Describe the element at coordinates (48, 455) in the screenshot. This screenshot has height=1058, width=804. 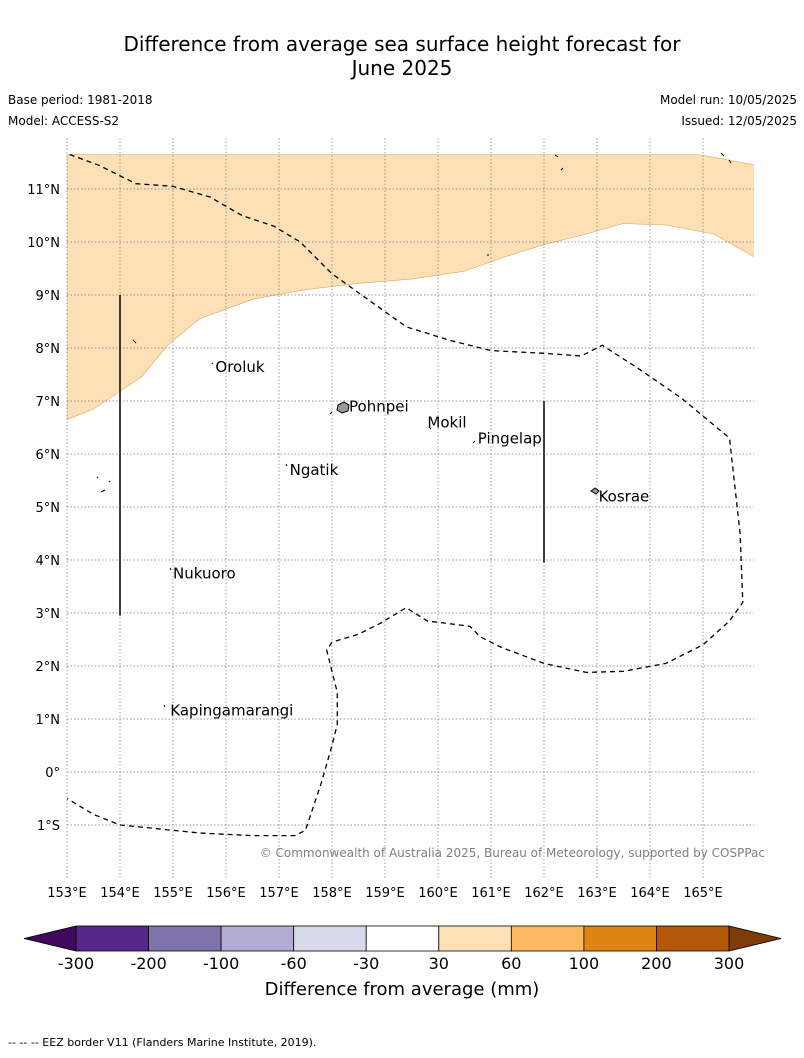
I see `lat-tick-label: 6°N` at that location.